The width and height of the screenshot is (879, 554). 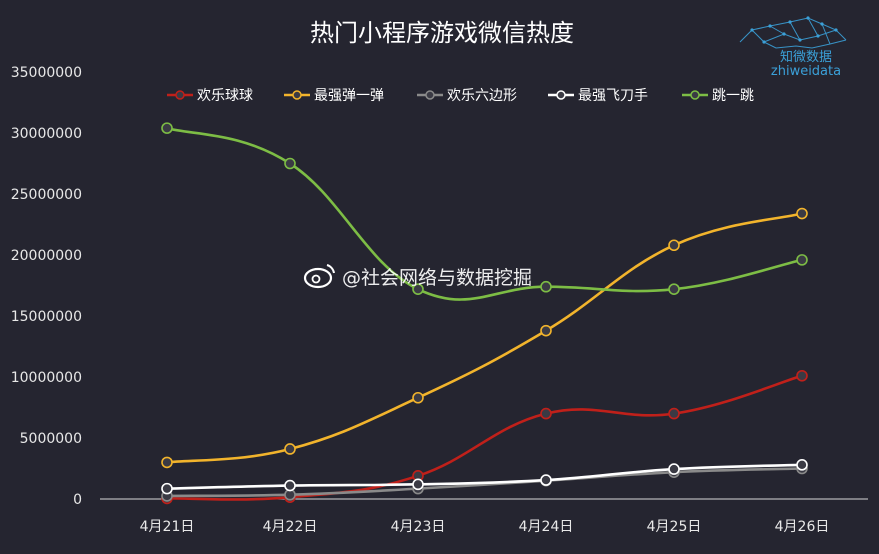 What do you see at coordinates (793, 47) in the screenshot?
I see `zhiweidata-logo: 知微数据 zhiweidata` at bounding box center [793, 47].